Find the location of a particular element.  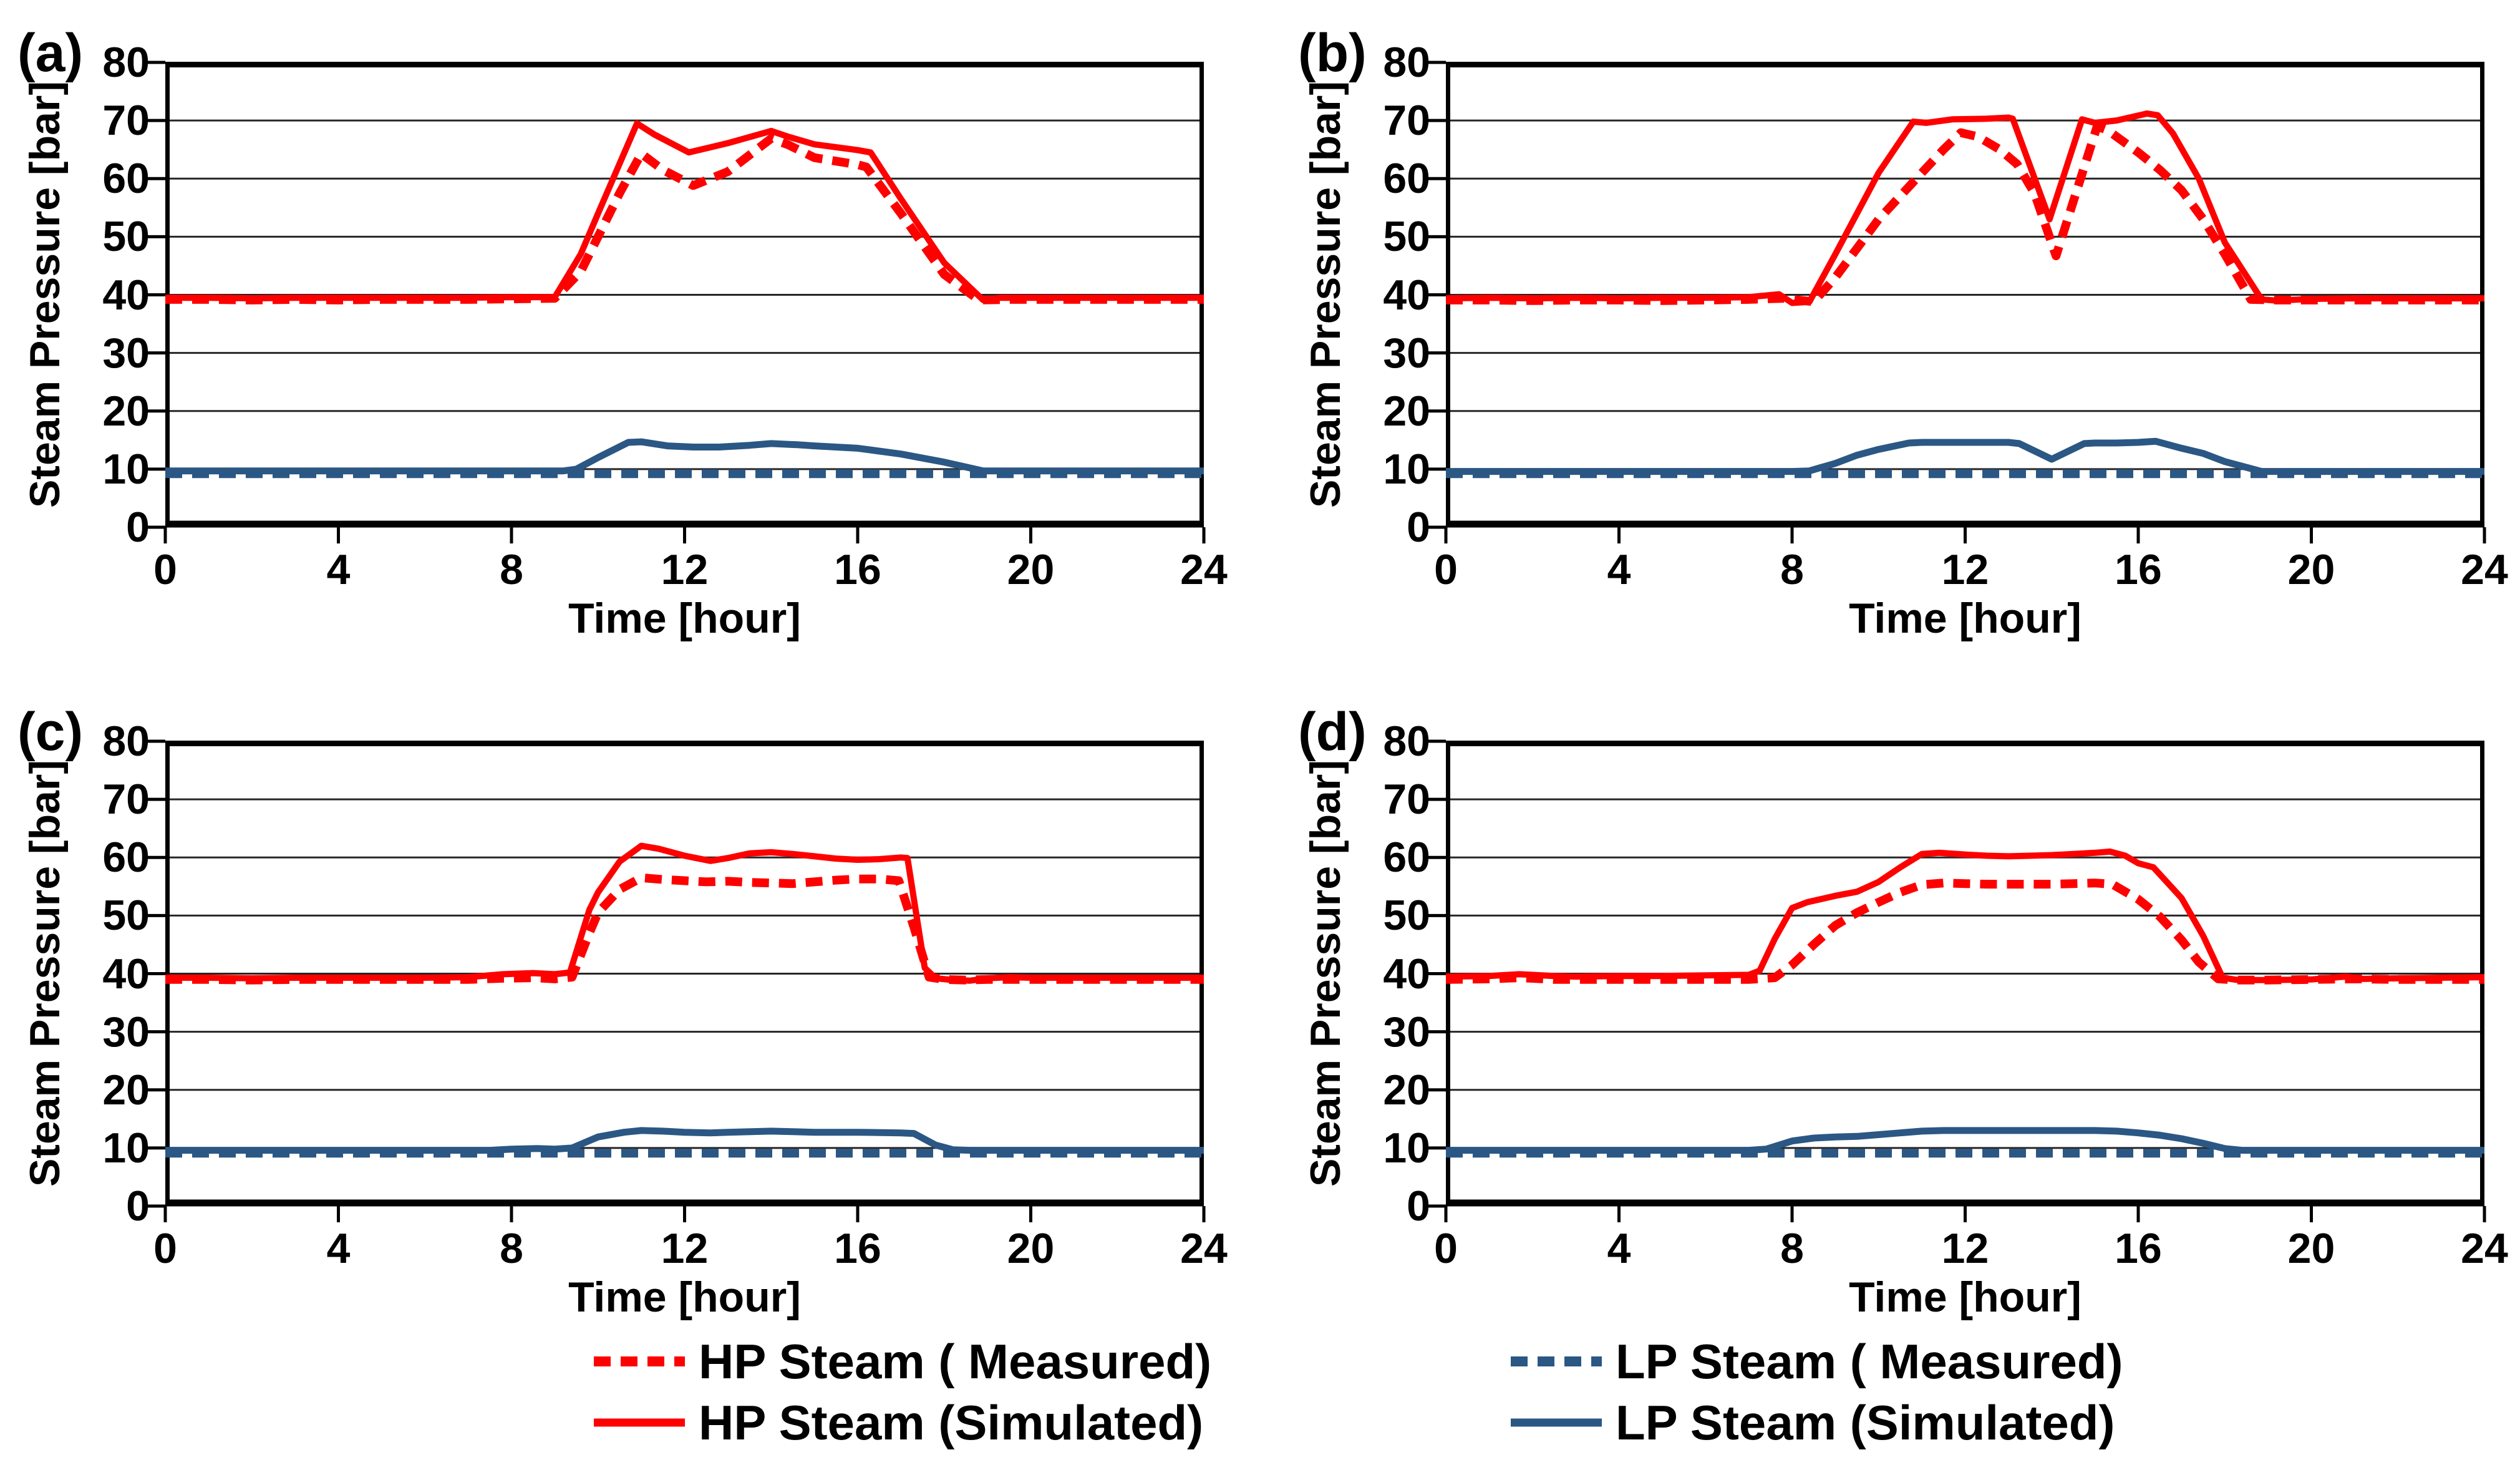

hp-measured-dashed-line-sample is located at coordinates (639, 1361).